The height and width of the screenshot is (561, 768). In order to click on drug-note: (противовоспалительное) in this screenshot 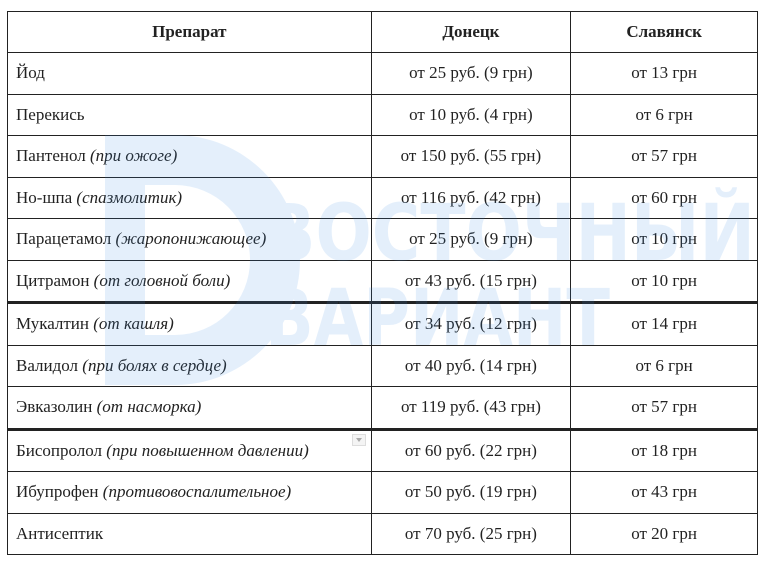, I will do `click(197, 492)`.